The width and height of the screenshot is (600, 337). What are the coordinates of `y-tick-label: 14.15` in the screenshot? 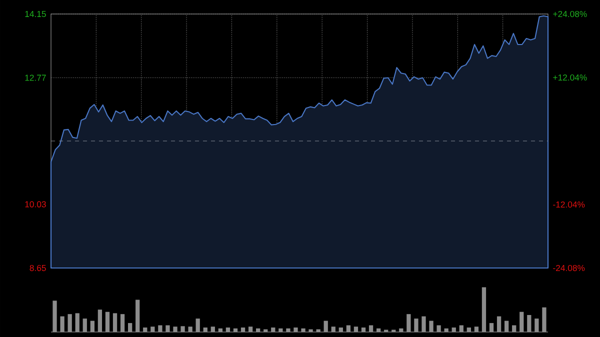 It's located at (35, 14).